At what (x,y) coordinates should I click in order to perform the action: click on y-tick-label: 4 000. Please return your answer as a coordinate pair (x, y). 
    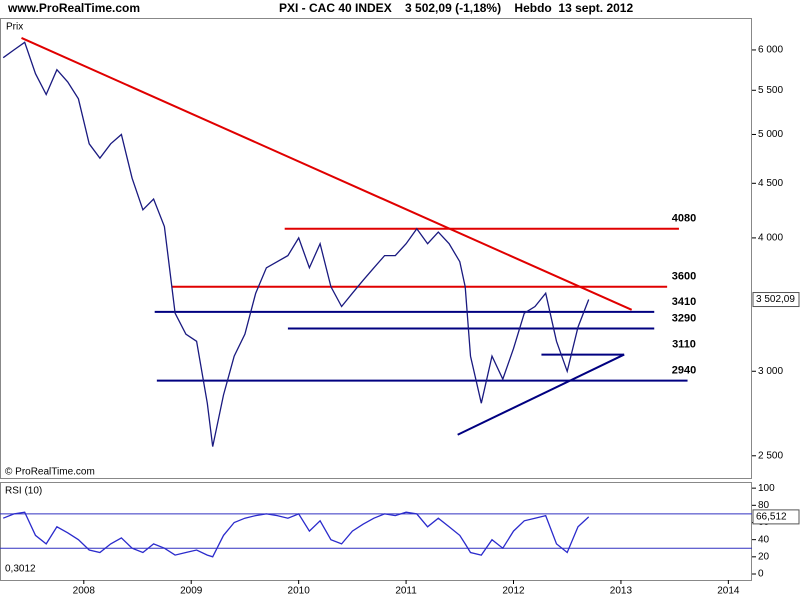
    Looking at the image, I should click on (770, 238).